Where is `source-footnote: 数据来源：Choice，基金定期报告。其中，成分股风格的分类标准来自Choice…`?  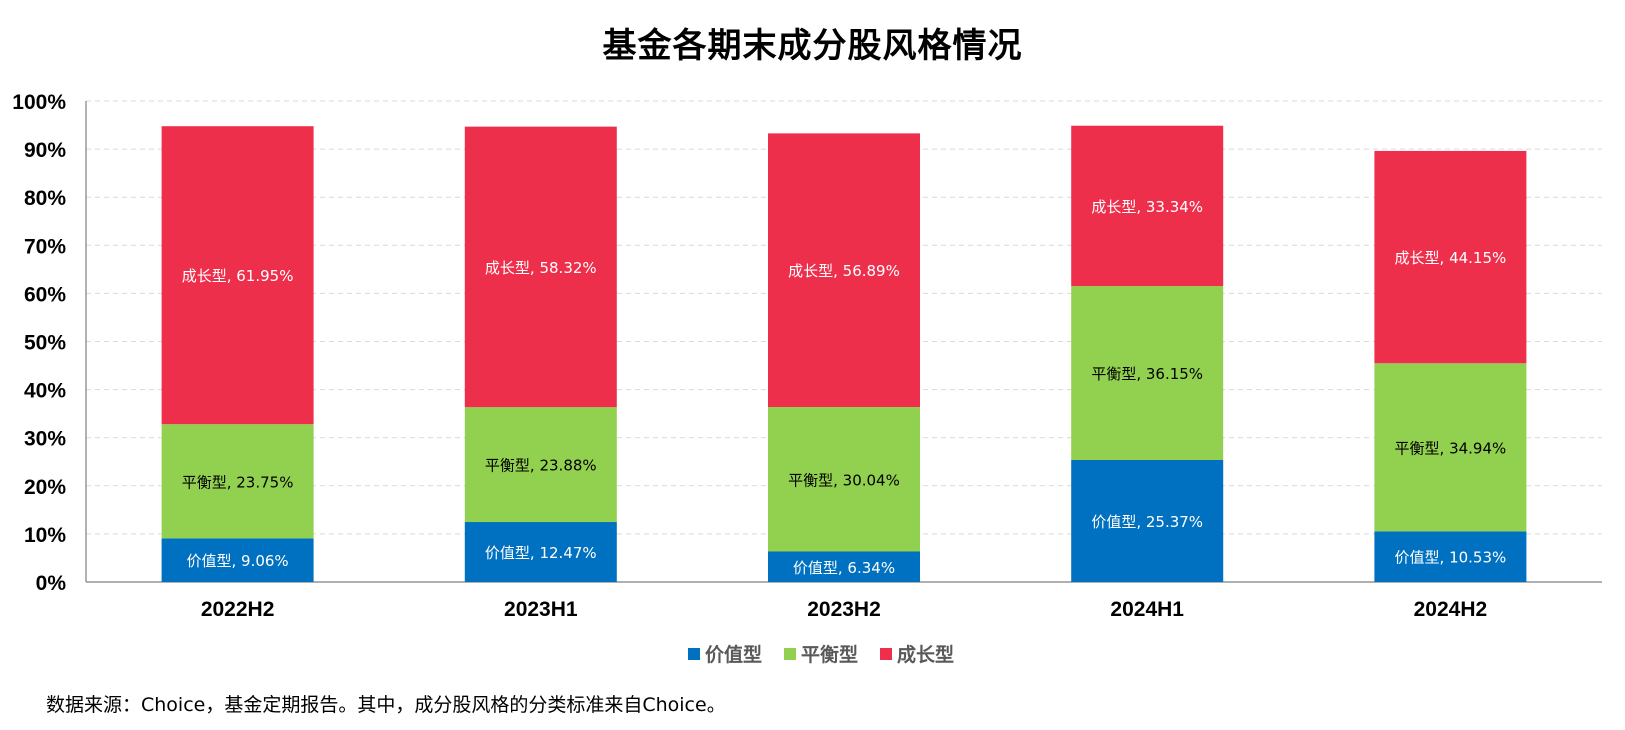
source-footnote: 数据来源：Choice，基金定期报告。其中，成分股风格的分类标准来自Choice… is located at coordinates (386, 705).